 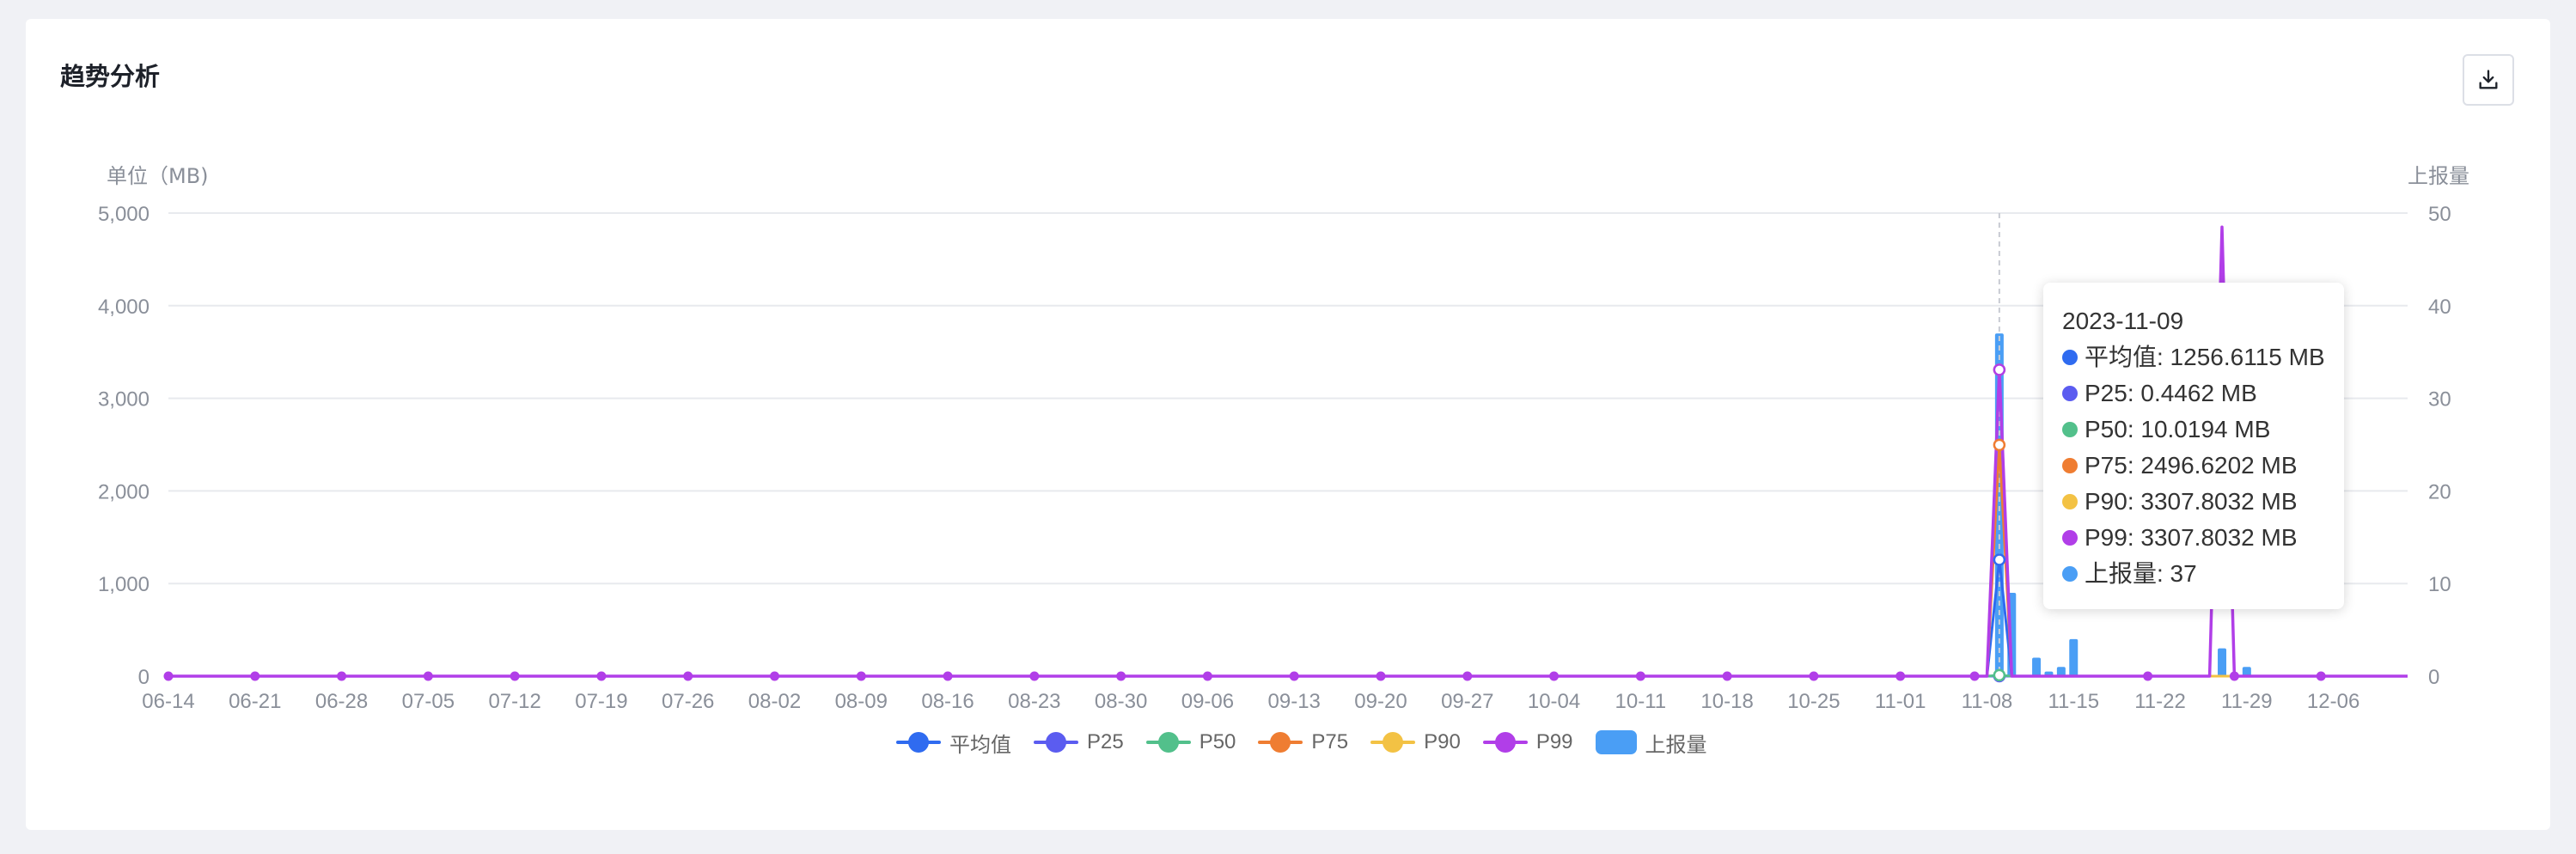 I want to click on tooltip-row-label: 平均值: 1256.6115 MB, so click(x=2205, y=357).